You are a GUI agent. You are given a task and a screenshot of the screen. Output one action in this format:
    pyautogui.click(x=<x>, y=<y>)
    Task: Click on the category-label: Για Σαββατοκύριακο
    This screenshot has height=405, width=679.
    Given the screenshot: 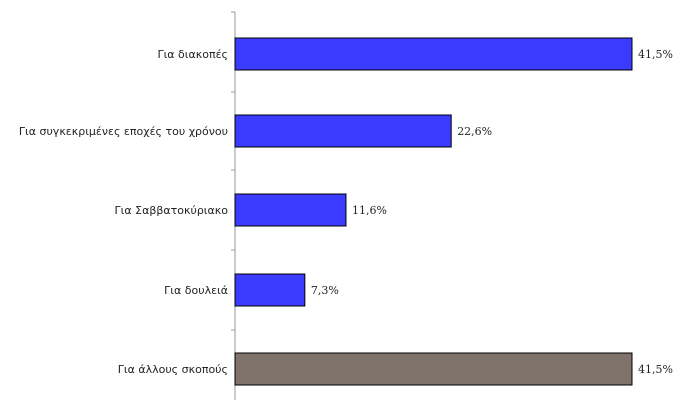 What is the action you would take?
    pyautogui.click(x=172, y=210)
    